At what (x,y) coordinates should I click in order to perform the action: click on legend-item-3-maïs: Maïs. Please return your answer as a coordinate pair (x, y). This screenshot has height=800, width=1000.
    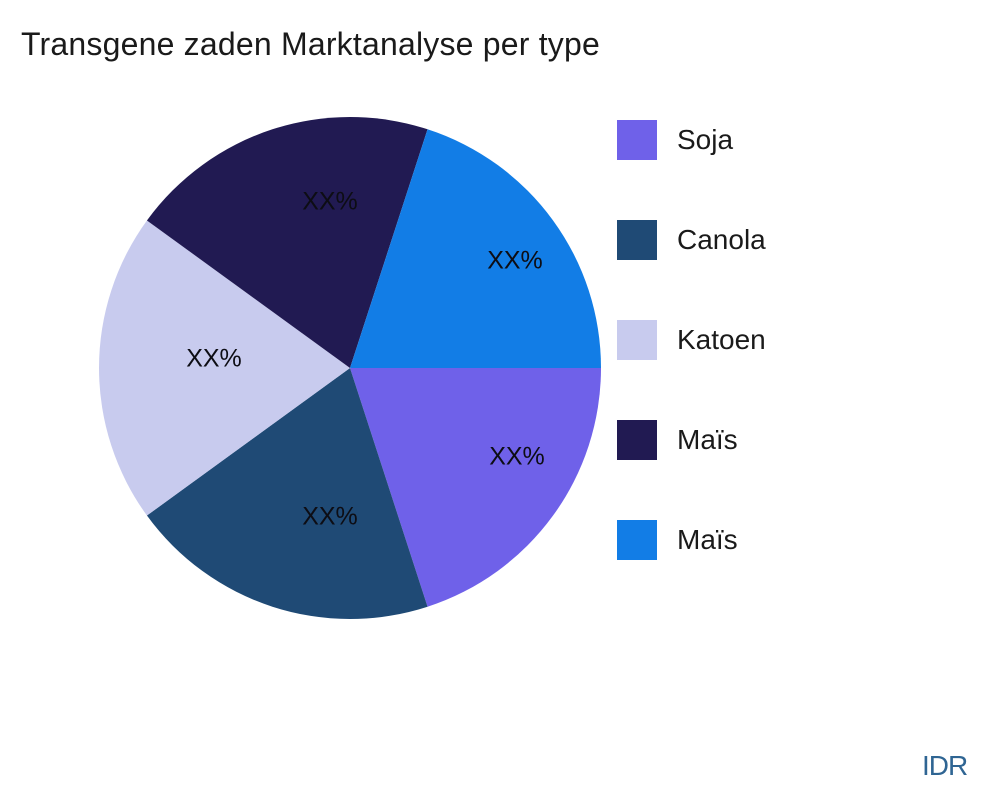
    Looking at the image, I should click on (691, 440).